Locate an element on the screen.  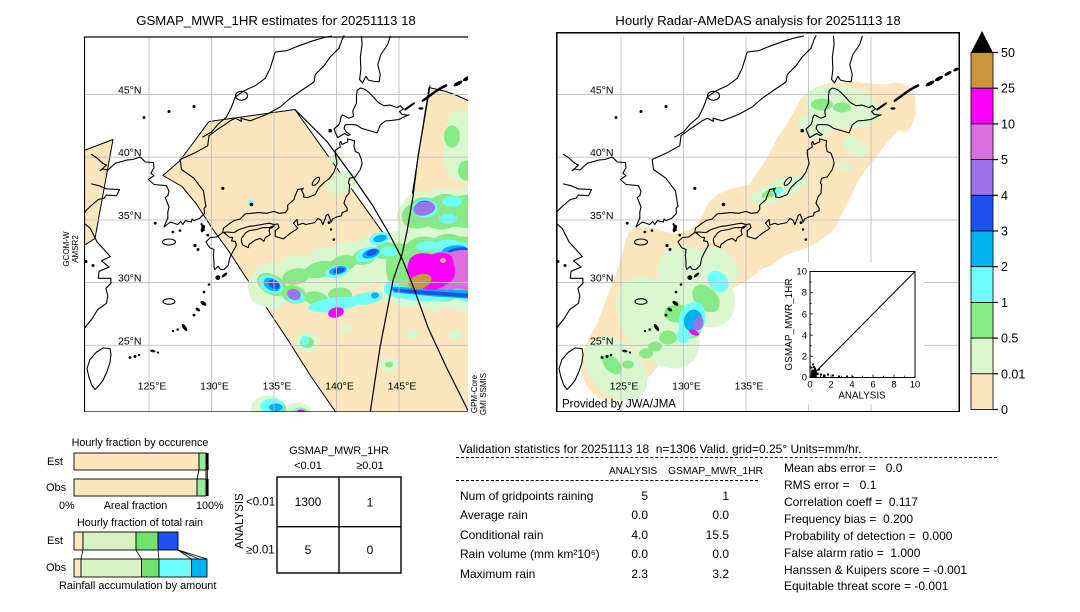
svg-text: Provided by JWA/JMA is located at coordinates (619, 404).